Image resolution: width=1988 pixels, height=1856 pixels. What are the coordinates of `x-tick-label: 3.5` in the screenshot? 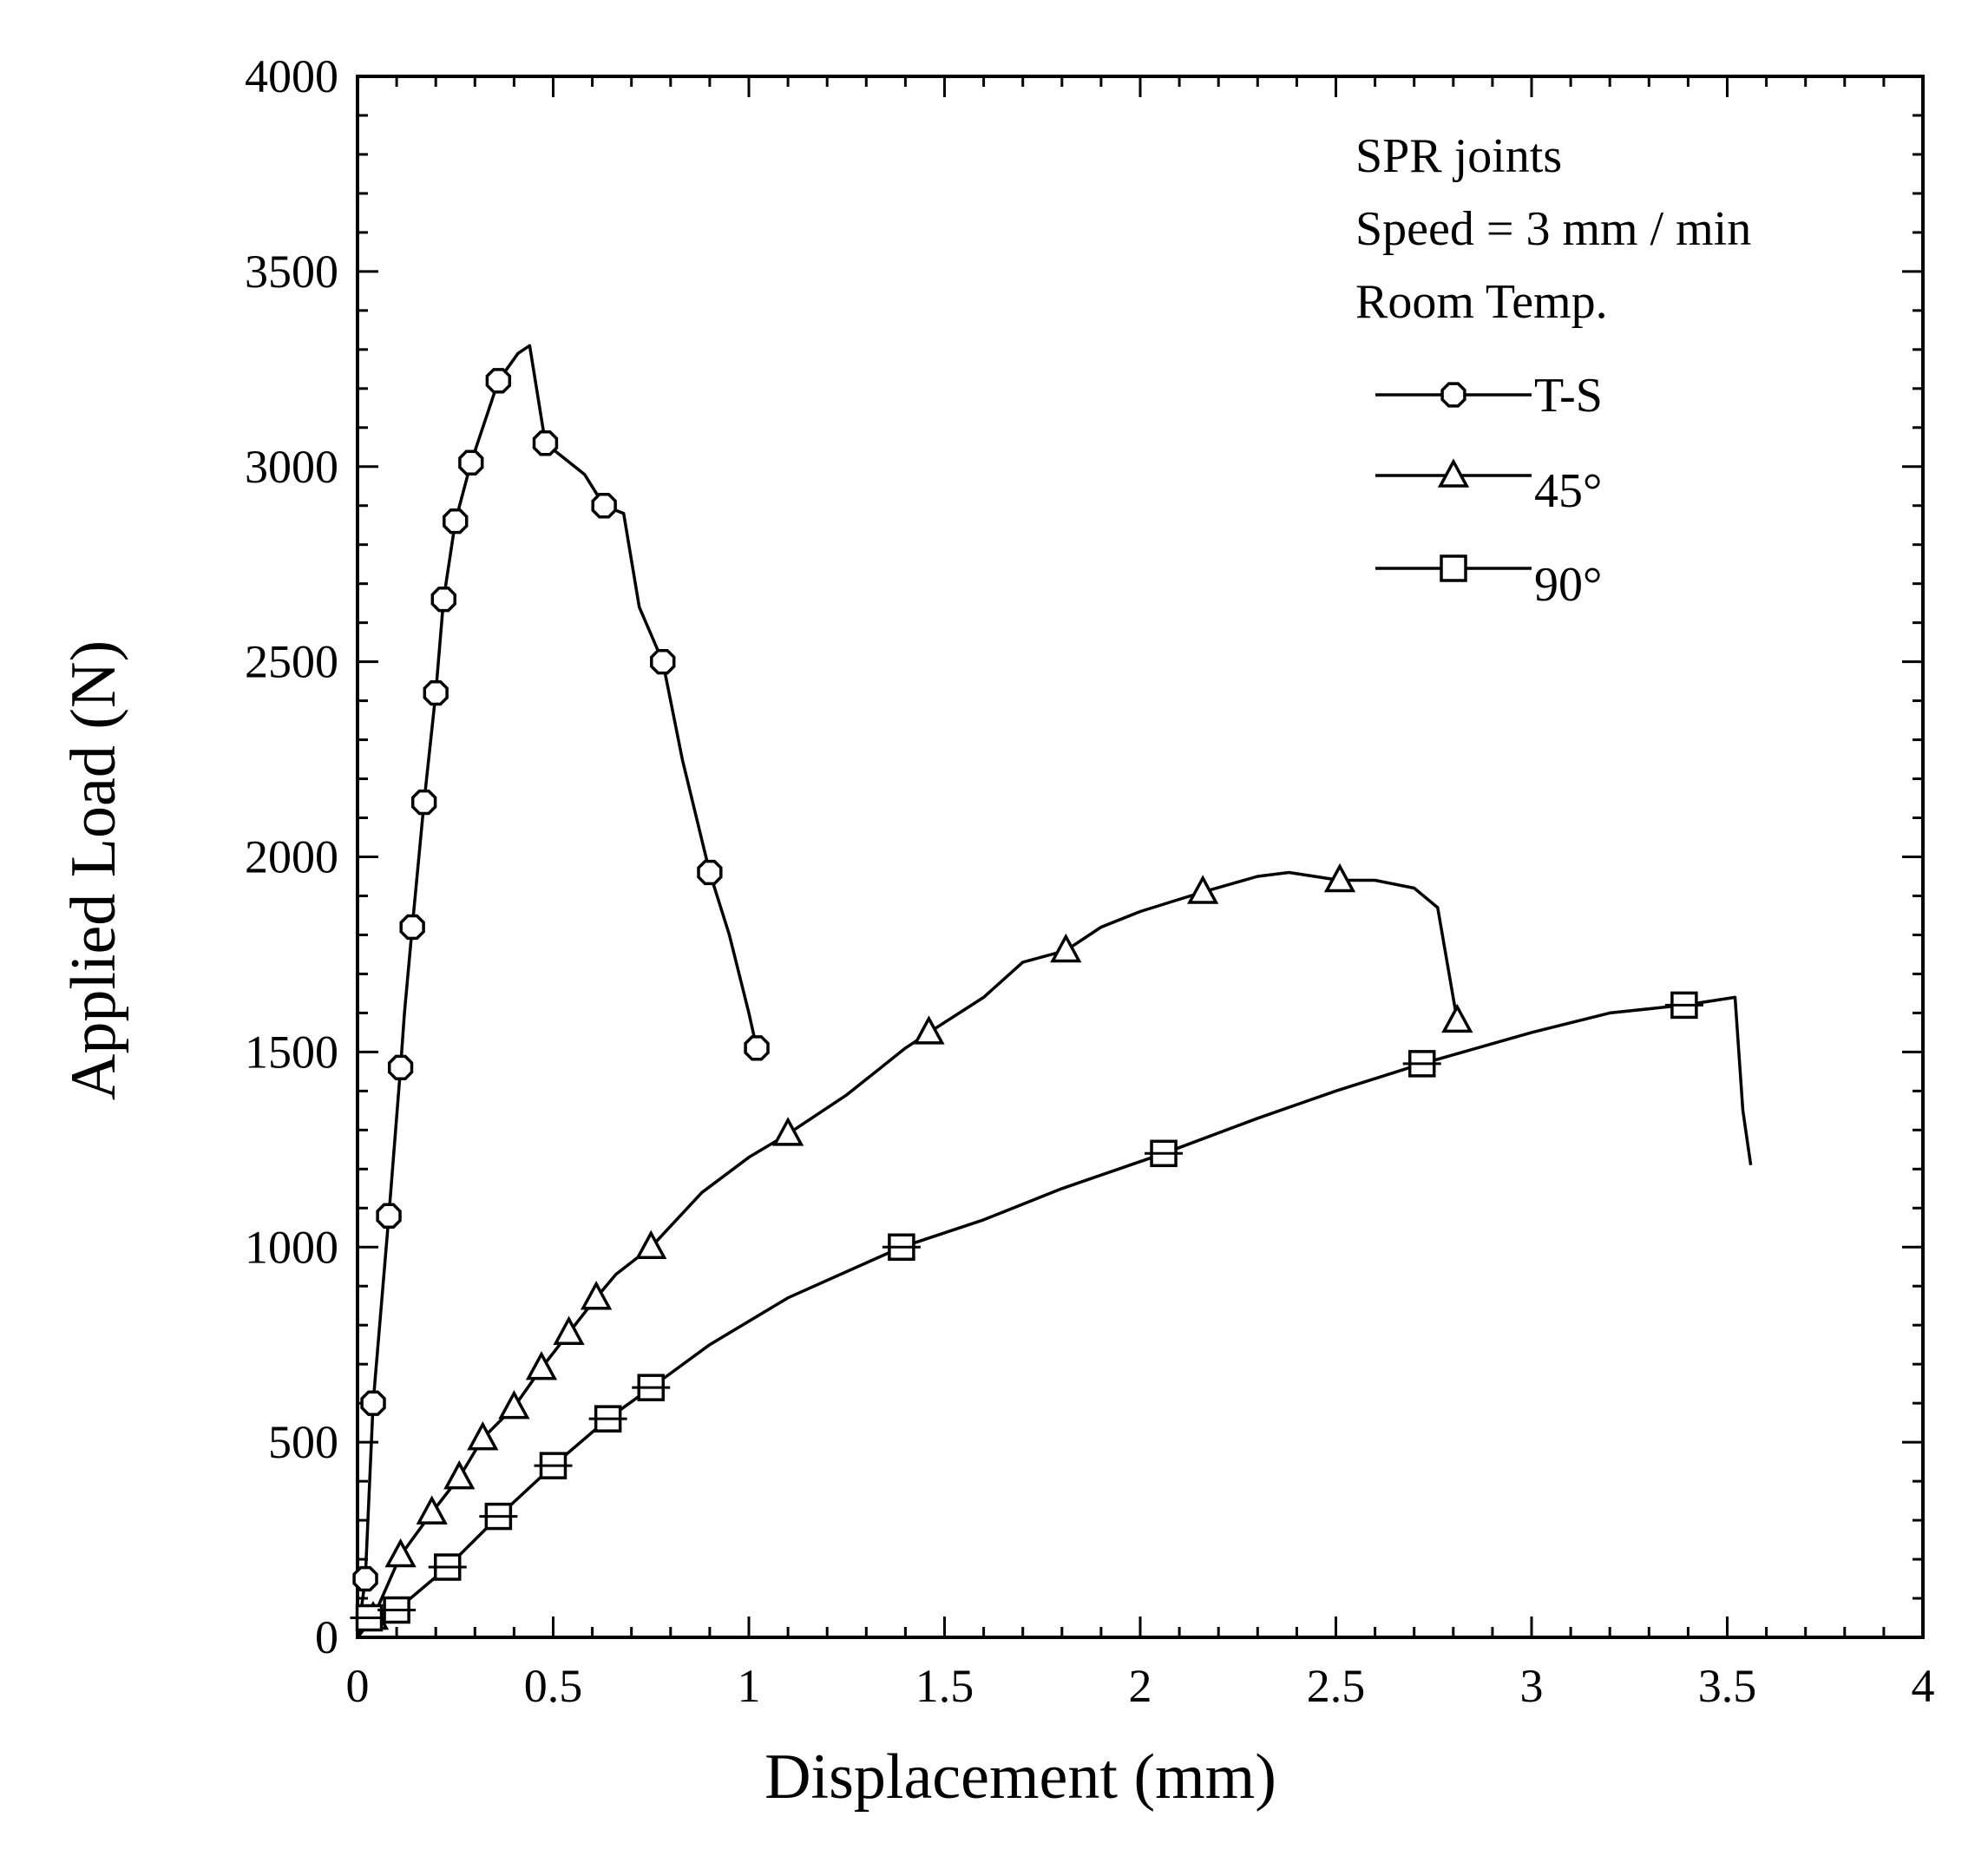 It's located at (1727, 1686).